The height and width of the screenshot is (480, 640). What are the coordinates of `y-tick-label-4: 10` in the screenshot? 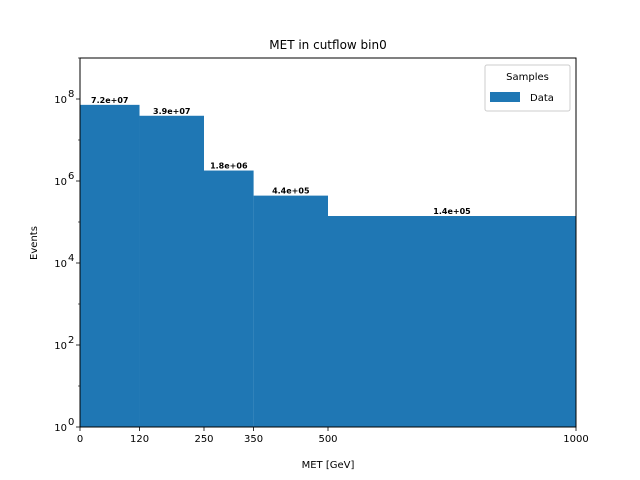 It's located at (60, 100).